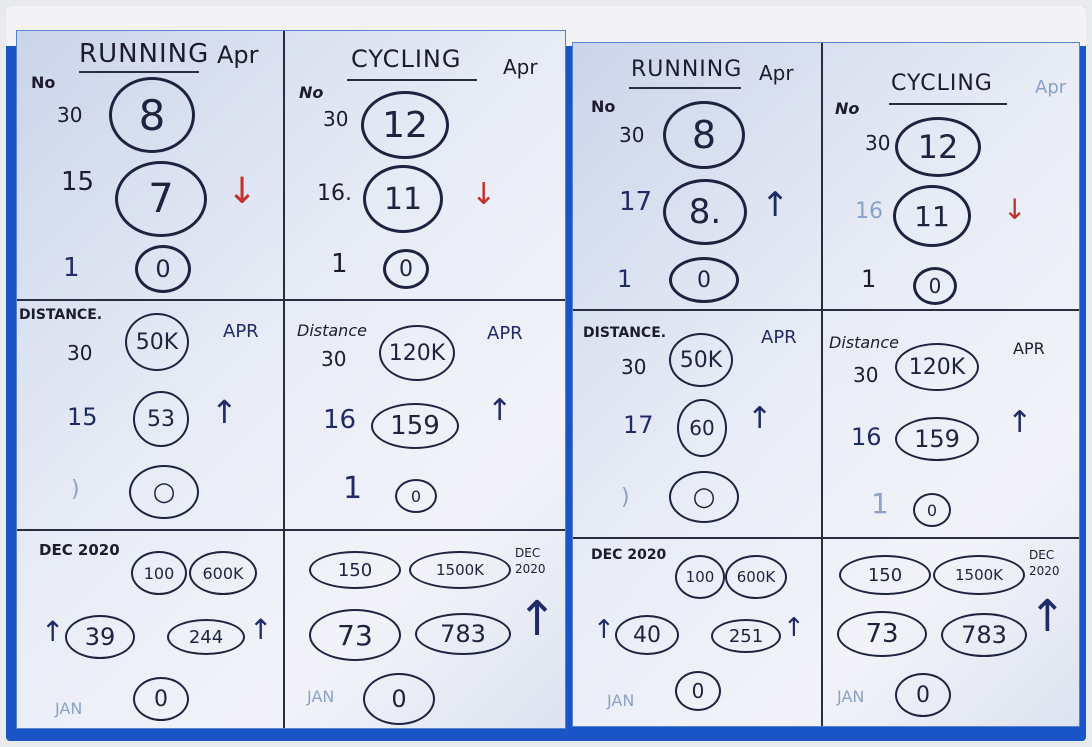  What do you see at coordinates (406, 59) in the screenshot?
I see `cycling-title: CYCLING` at bounding box center [406, 59].